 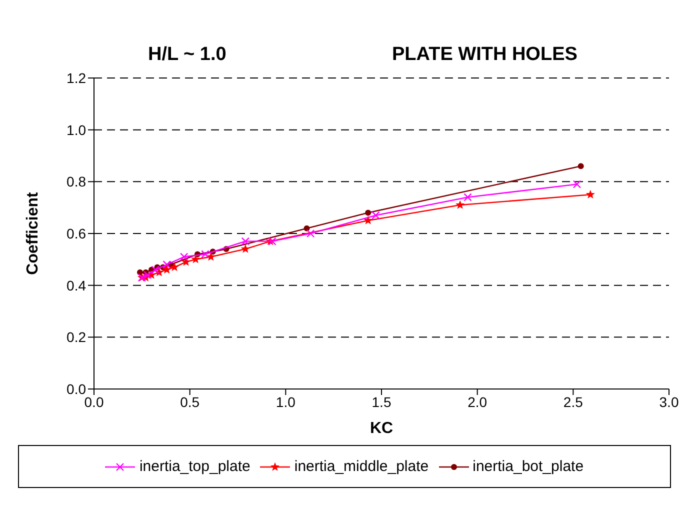 I want to click on chart-subtitle: PLATE WITH HOLES, so click(x=485, y=55).